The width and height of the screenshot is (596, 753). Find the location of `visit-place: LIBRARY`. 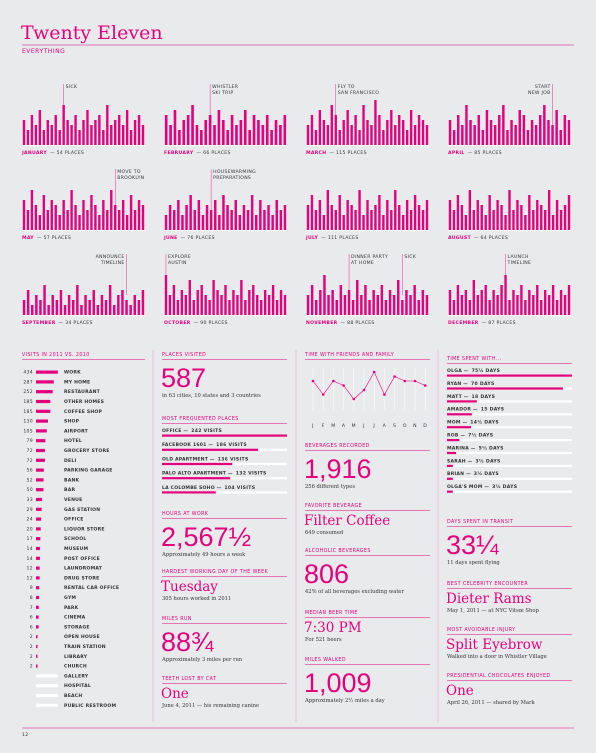

visit-place: LIBRARY is located at coordinates (76, 657).